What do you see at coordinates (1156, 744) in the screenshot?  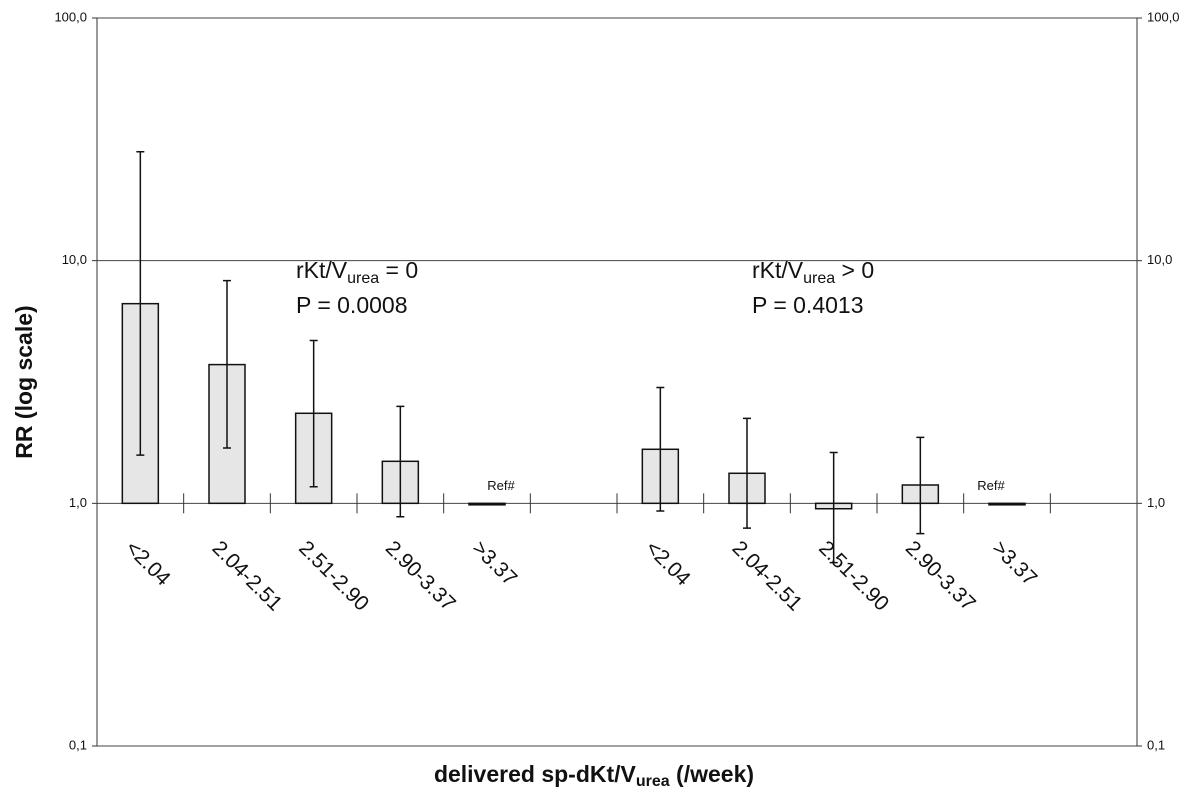 I see `y2-tick-label: 0,1` at bounding box center [1156, 744].